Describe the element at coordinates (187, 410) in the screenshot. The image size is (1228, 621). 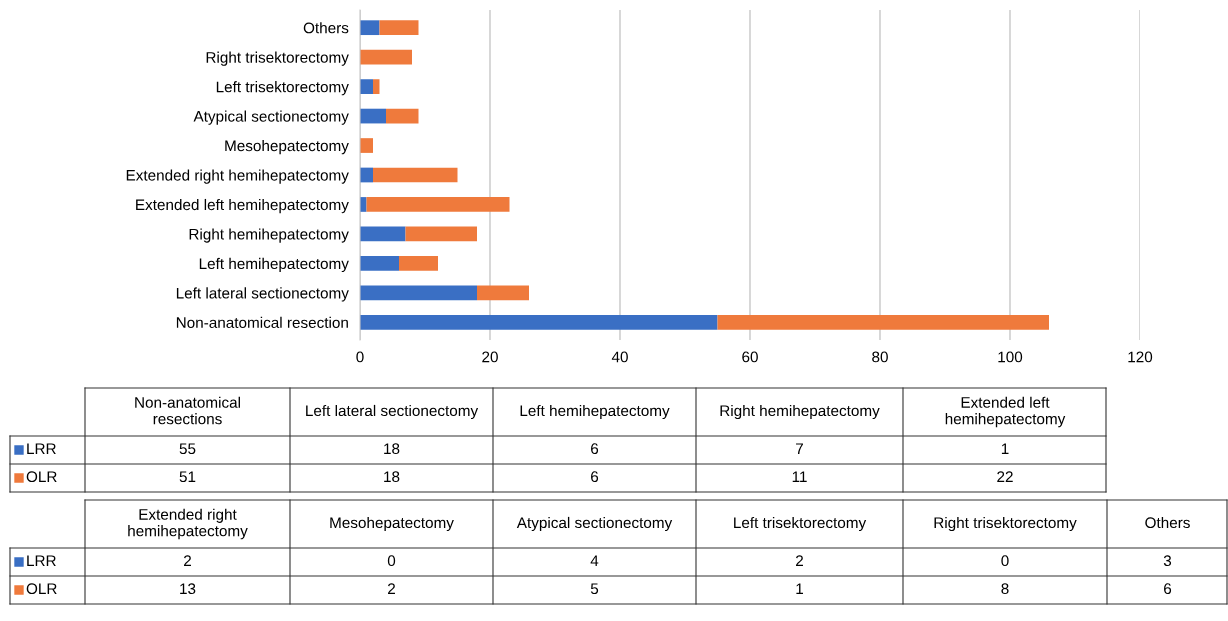
I see `text: Non-anatomical resections` at that location.